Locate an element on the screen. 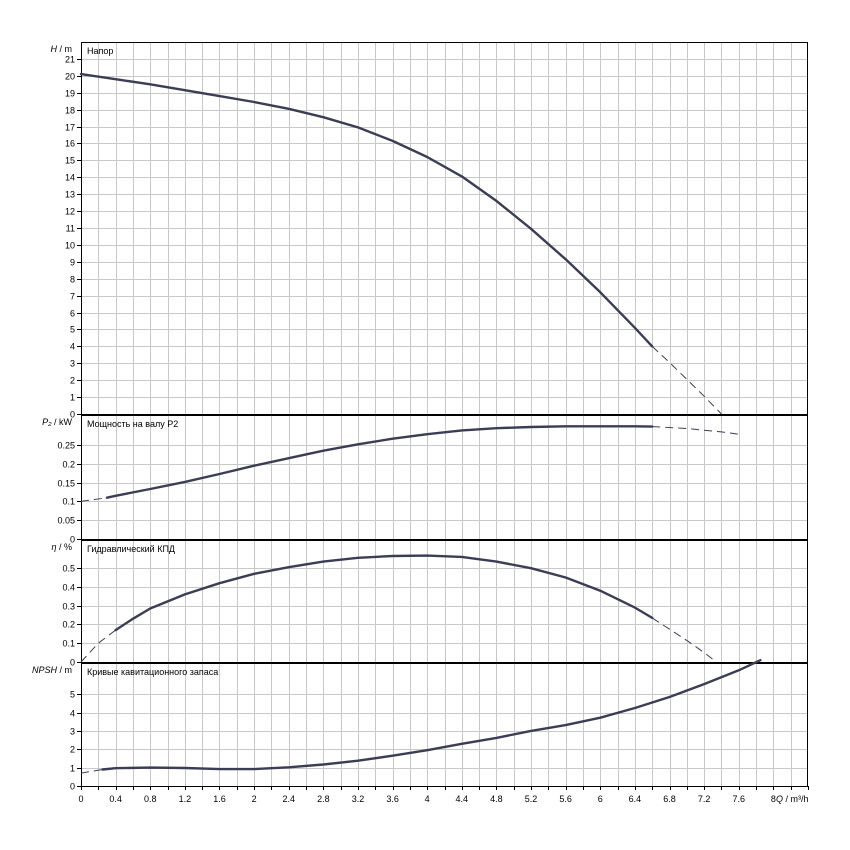  y-tick-label: 9 is located at coordinates (72, 263).